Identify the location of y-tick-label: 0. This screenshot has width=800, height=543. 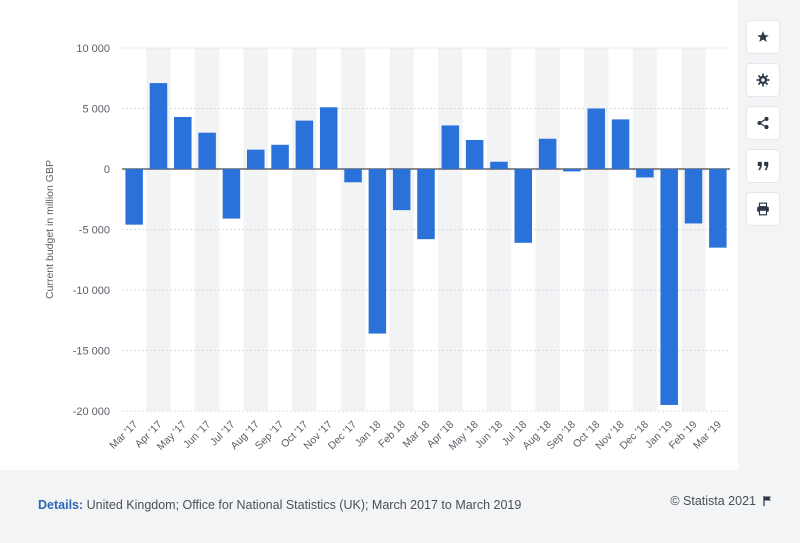
(107, 170).